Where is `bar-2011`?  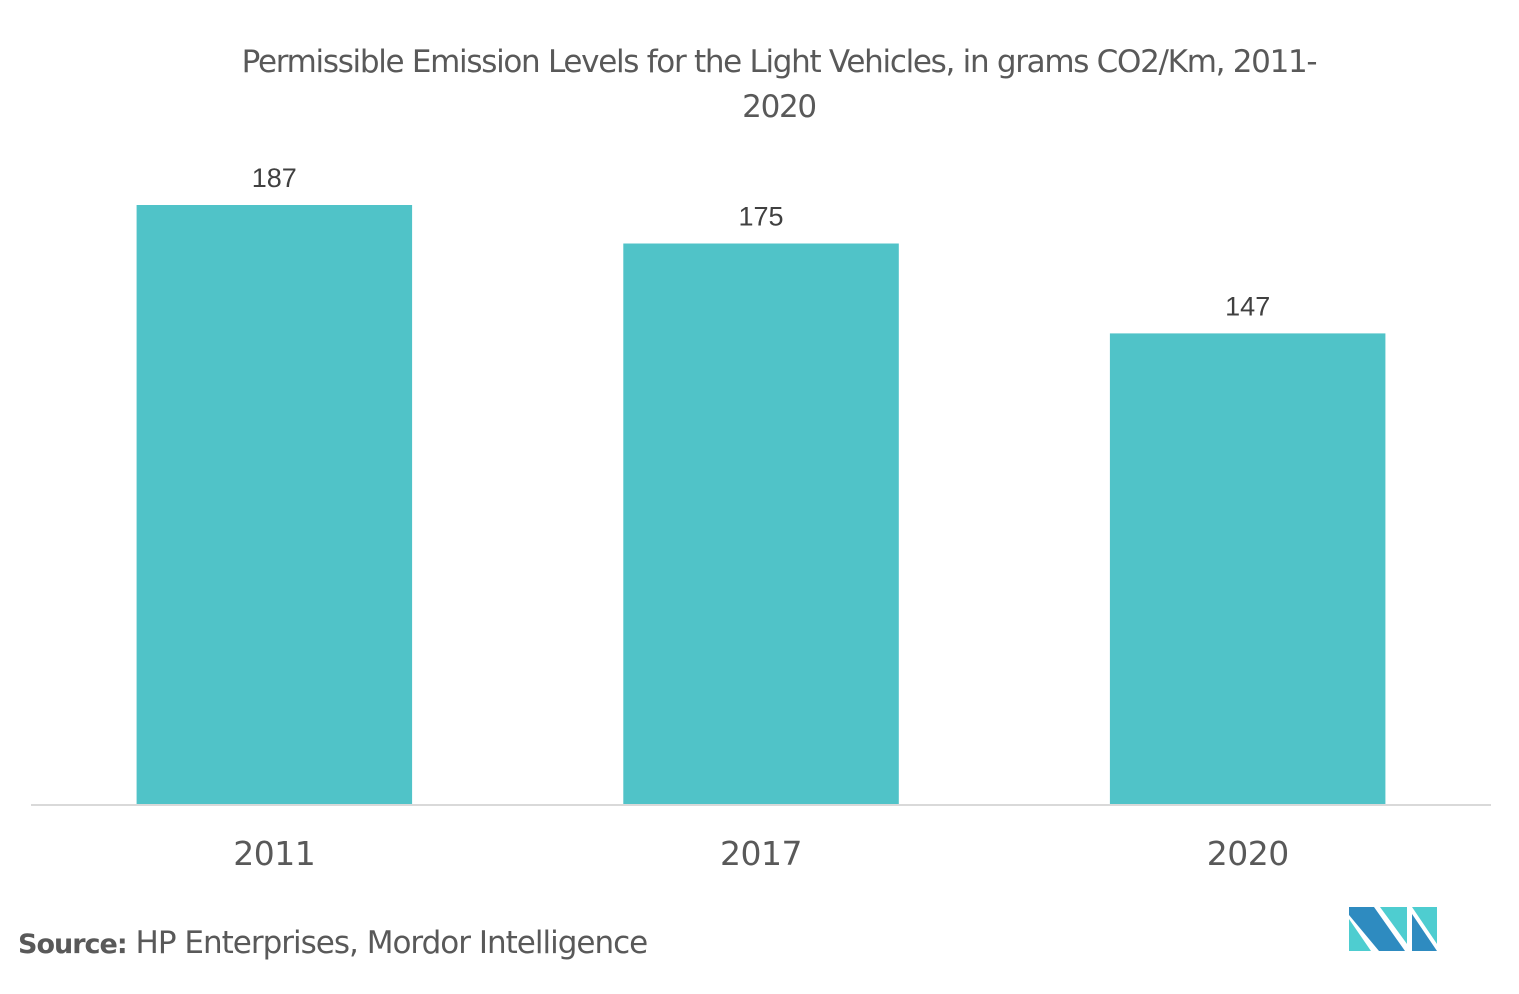 bar-2011 is located at coordinates (275, 505).